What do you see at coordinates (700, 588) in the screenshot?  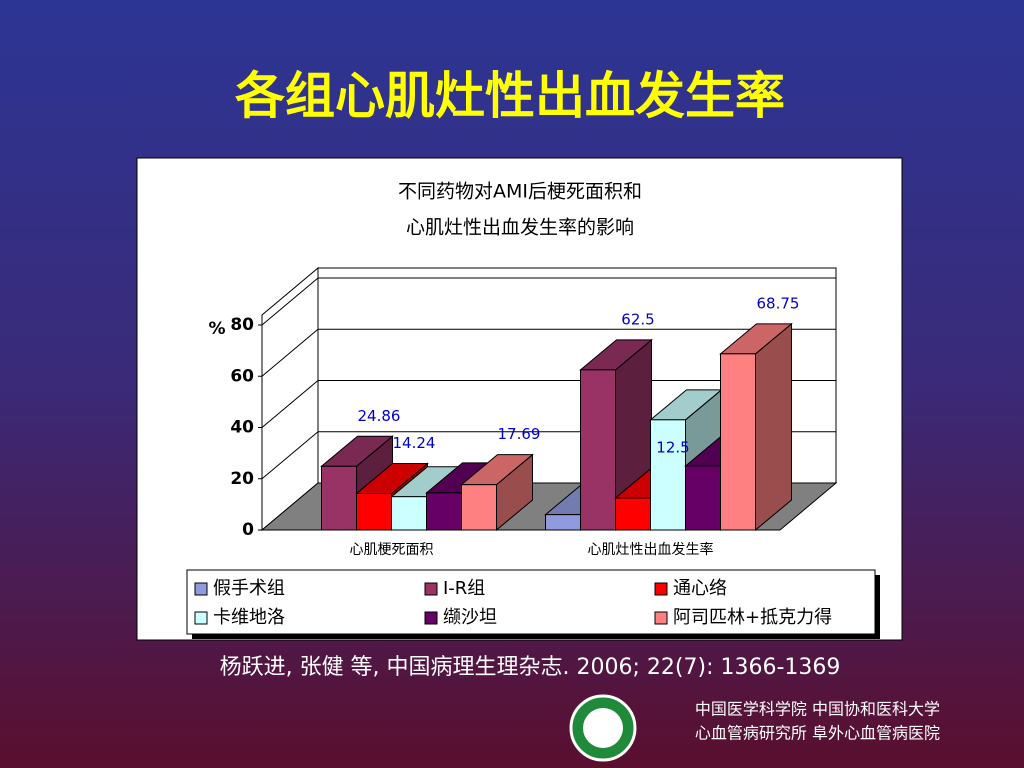 I see `legend-label: 通心络` at bounding box center [700, 588].